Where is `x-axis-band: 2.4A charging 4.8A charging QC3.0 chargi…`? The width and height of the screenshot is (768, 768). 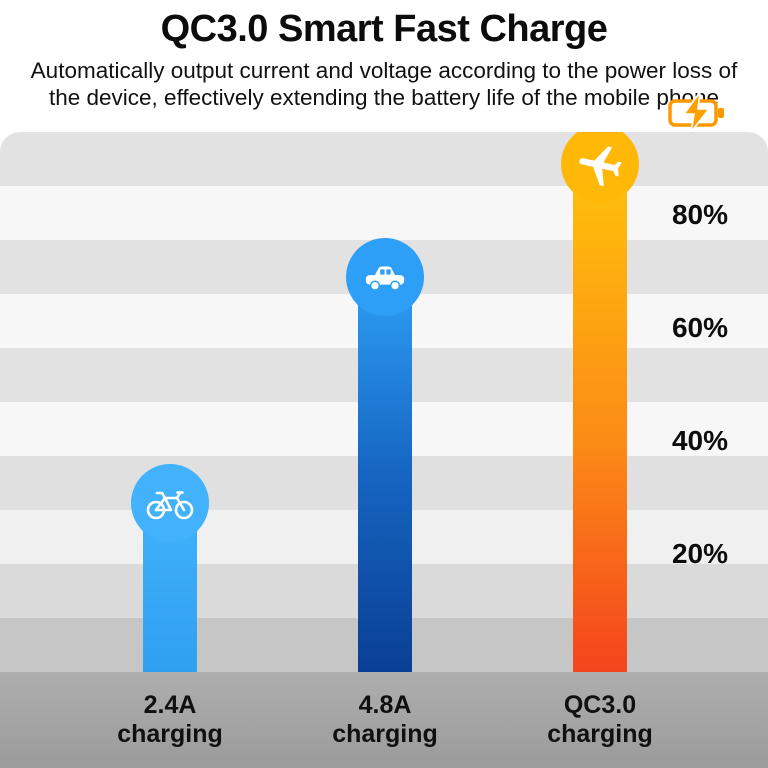
x-axis-band: 2.4A charging 4.8A charging QC3.0 chargi… is located at coordinates (384, 720).